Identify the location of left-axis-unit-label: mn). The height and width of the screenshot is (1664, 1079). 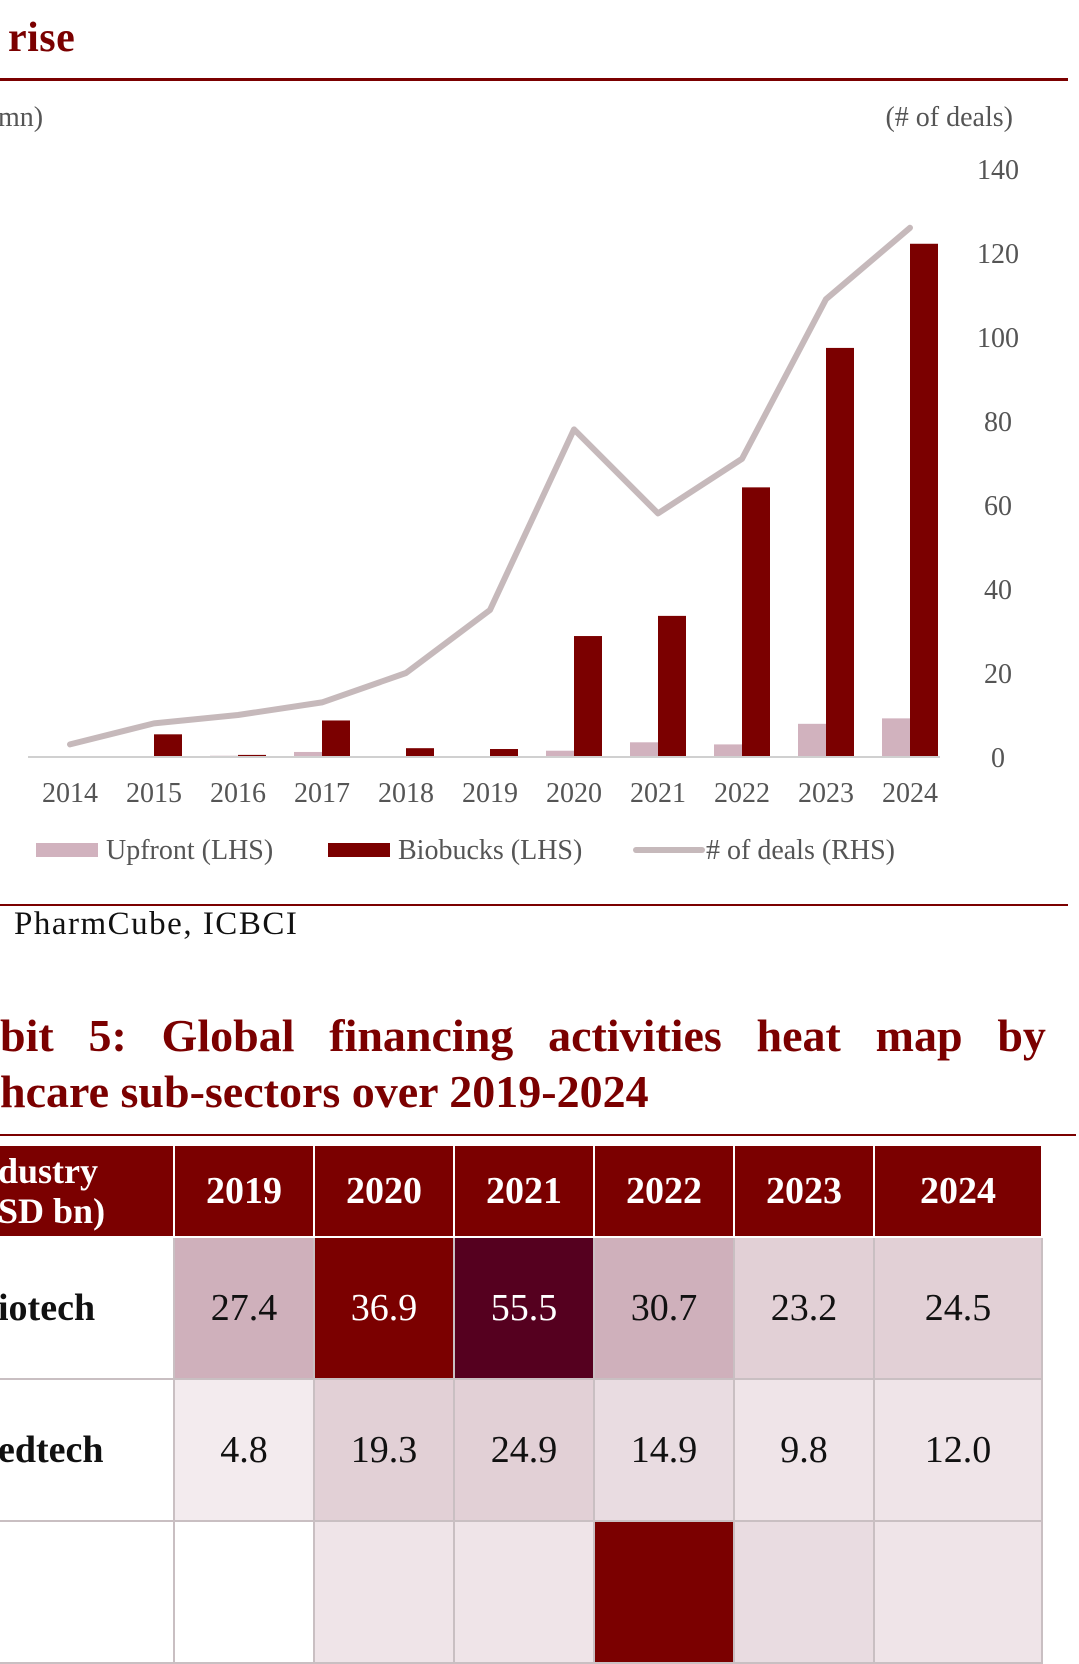
(21, 117).